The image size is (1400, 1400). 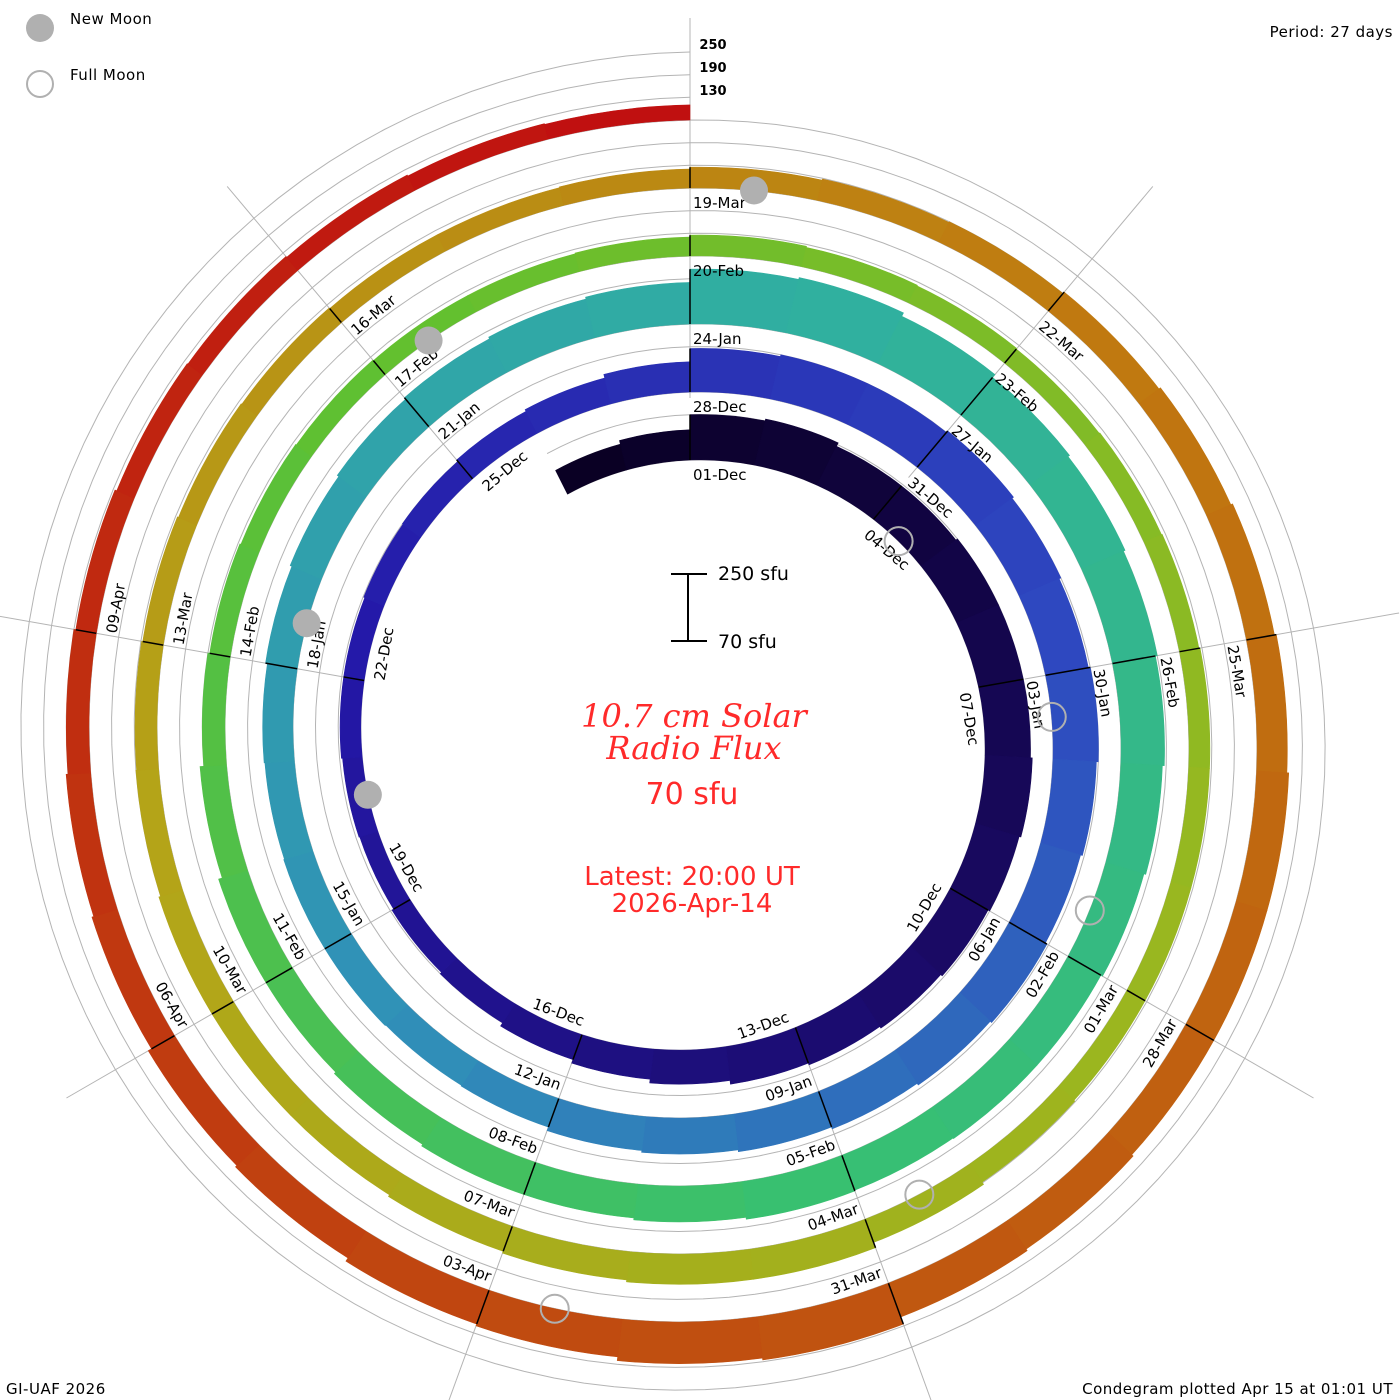 I want to click on grid-level-labels: 250 190 130, so click(x=712, y=68).